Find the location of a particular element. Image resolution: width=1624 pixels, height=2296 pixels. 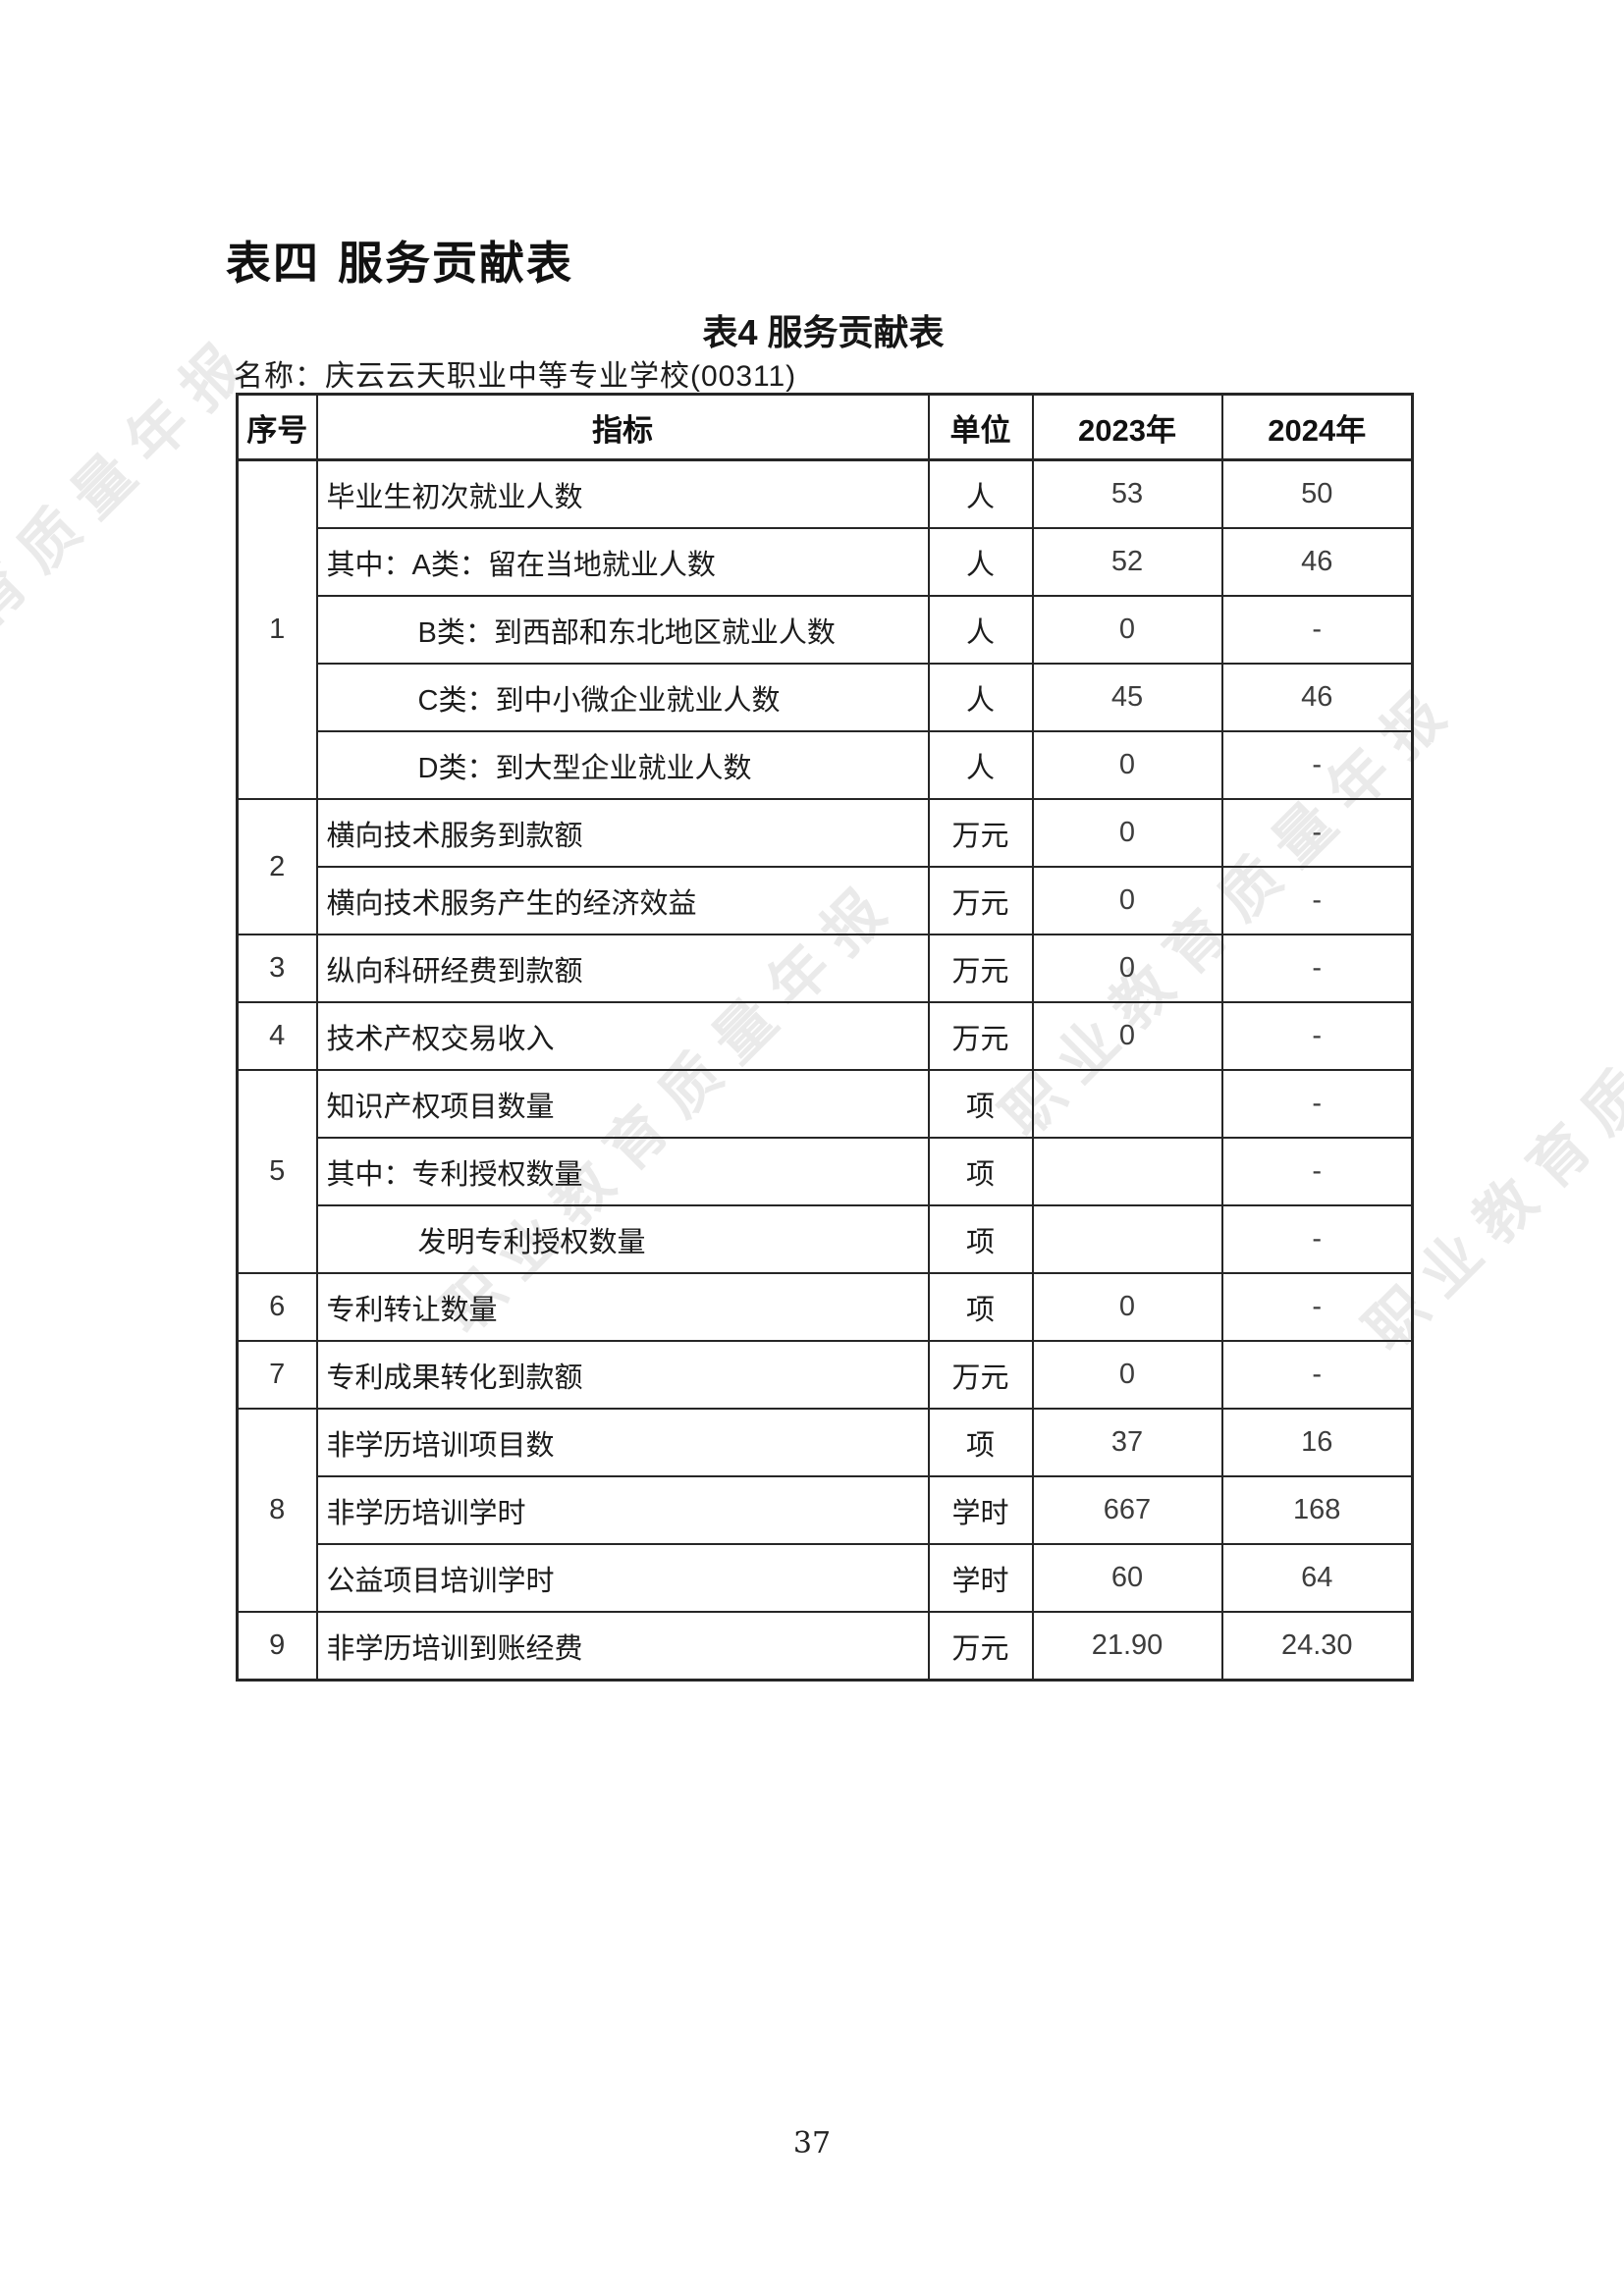

indicator-cell: D类：到大型企业就业人数 is located at coordinates (622, 765).